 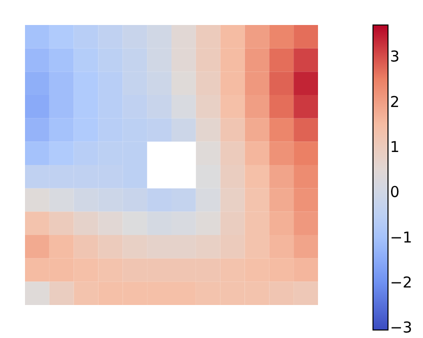 What do you see at coordinates (395, 101) in the screenshot?
I see `color-bar-label: 2` at bounding box center [395, 101].